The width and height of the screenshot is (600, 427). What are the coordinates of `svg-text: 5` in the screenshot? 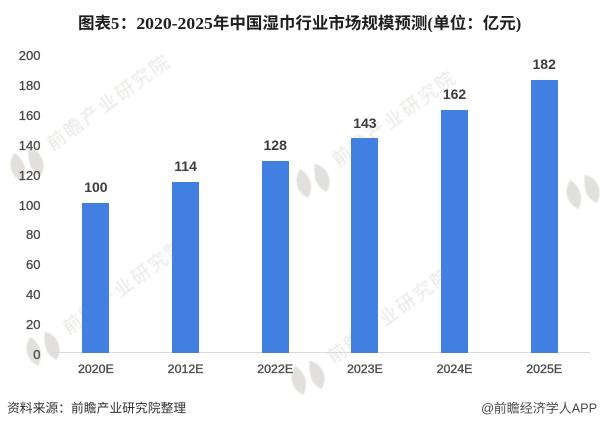 It's located at (115, 23).